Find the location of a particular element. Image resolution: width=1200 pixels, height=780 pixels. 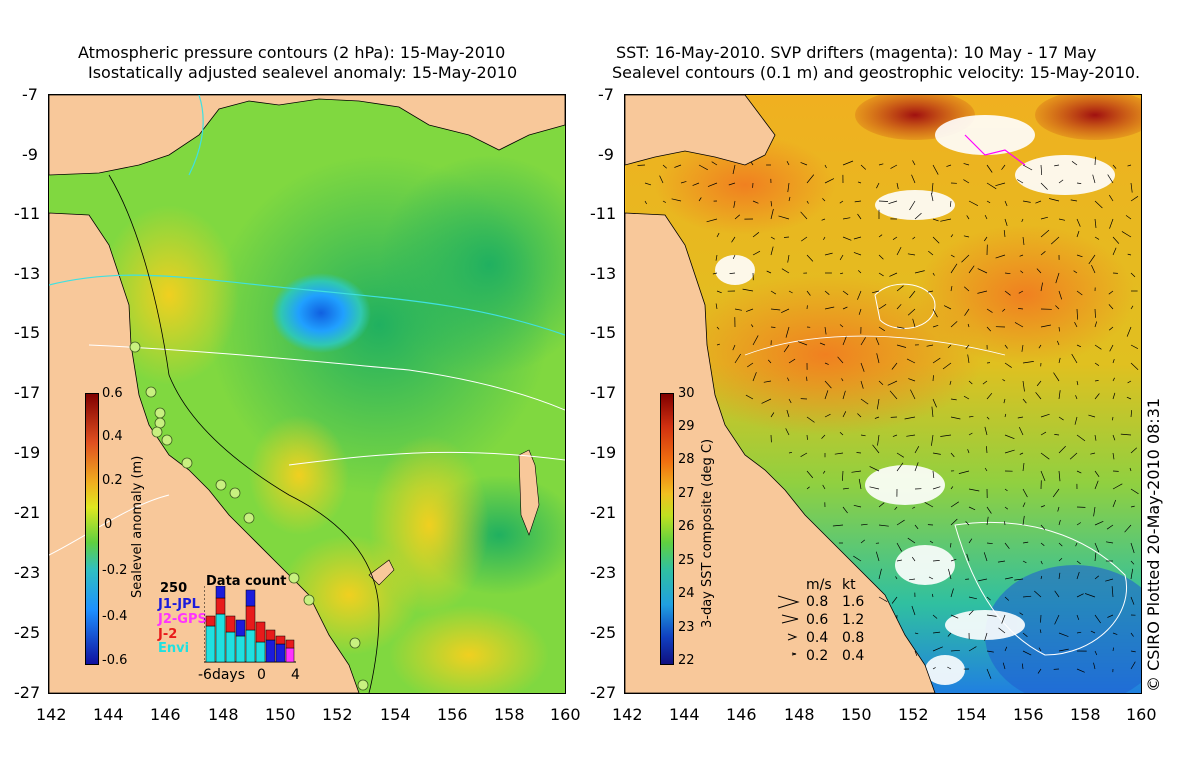

mission-j-2: J-2 is located at coordinates (168, 634).